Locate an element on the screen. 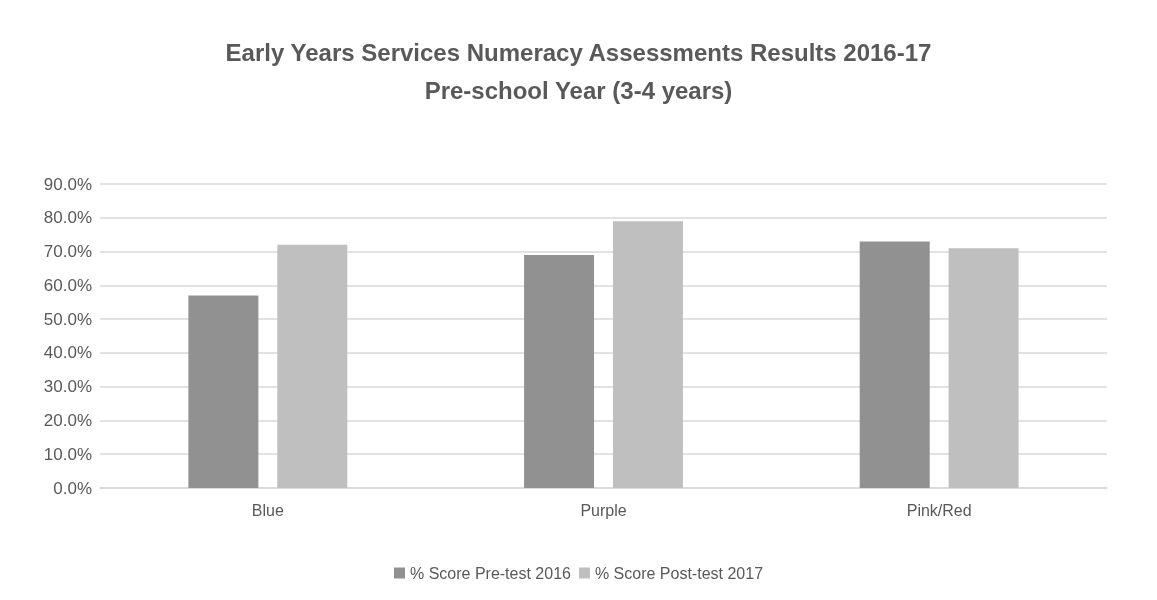  legend-label: % Score Post-test 2017 is located at coordinates (679, 573).